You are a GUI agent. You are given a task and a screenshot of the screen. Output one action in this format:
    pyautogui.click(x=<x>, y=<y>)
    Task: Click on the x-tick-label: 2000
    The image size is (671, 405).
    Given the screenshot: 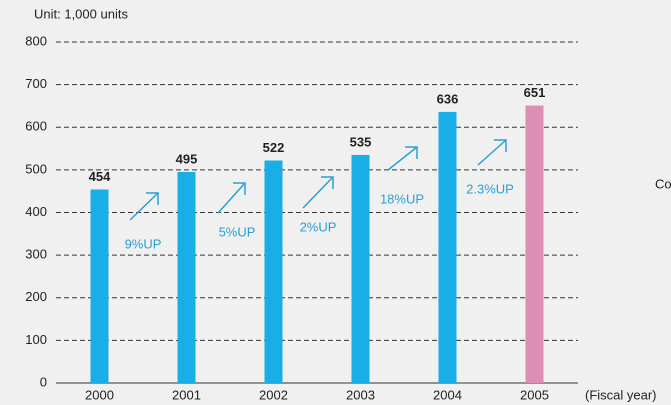 What is the action you would take?
    pyautogui.click(x=99, y=394)
    